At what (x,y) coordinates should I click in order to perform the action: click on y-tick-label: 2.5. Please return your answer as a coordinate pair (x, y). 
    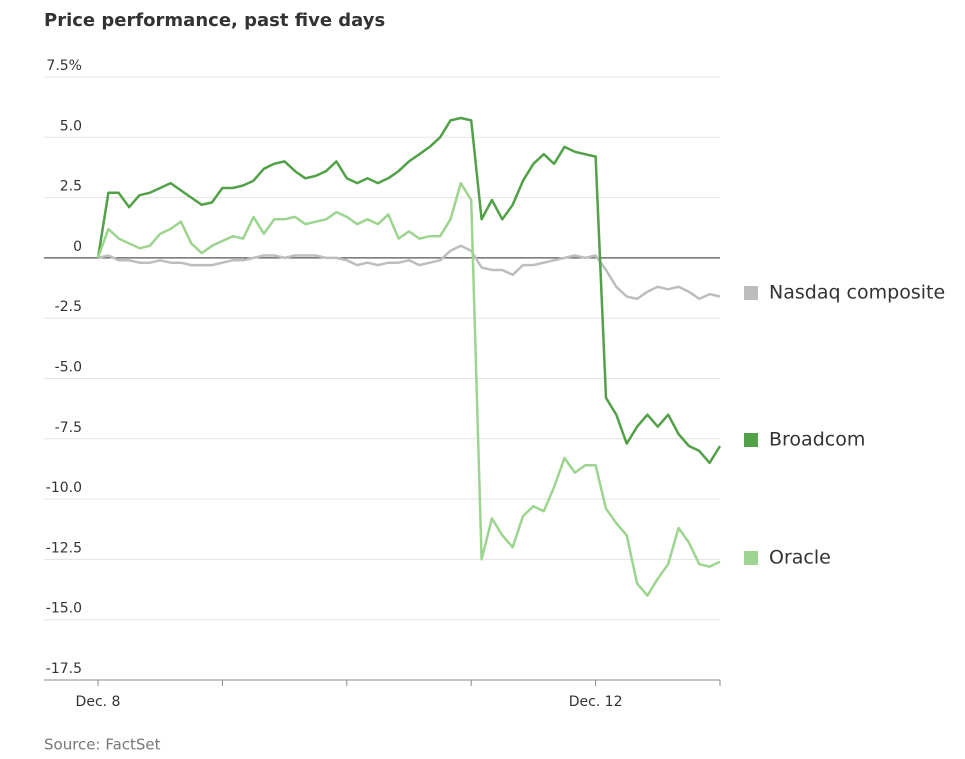
    Looking at the image, I should click on (71, 187).